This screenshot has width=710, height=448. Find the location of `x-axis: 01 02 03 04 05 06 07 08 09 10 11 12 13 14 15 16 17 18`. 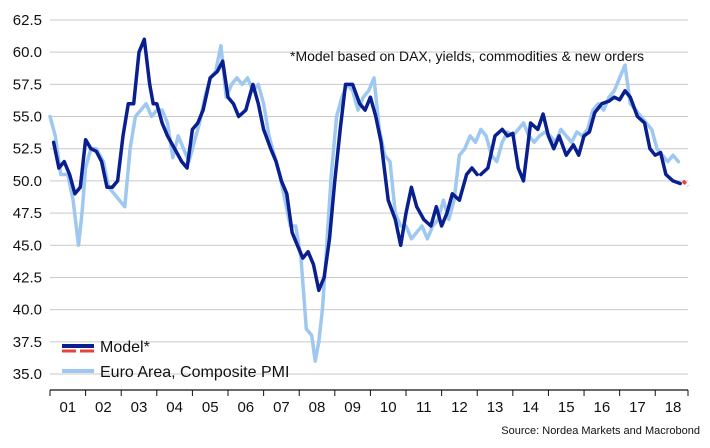

x-axis: 01 02 03 04 05 06 07 08 09 10 11 12 13 14 15 16 17 18 is located at coordinates (369, 402).